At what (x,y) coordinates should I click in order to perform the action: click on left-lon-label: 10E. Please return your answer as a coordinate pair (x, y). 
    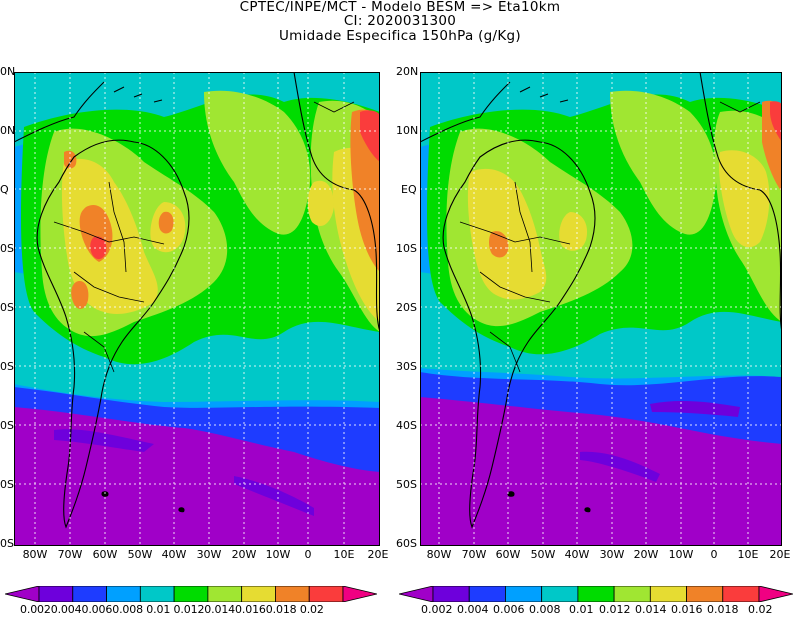
    Looking at the image, I should click on (344, 554).